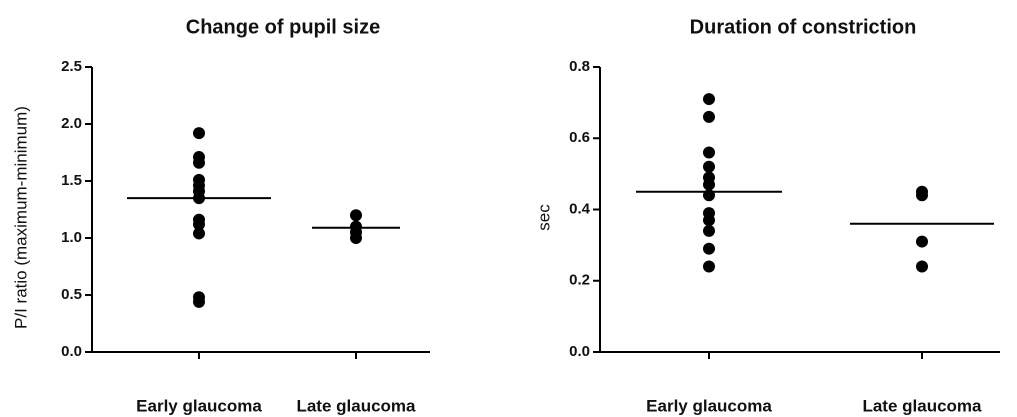 The image size is (1017, 417). Describe the element at coordinates (803, 27) in the screenshot. I see `chart-title: Duration of constriction` at that location.